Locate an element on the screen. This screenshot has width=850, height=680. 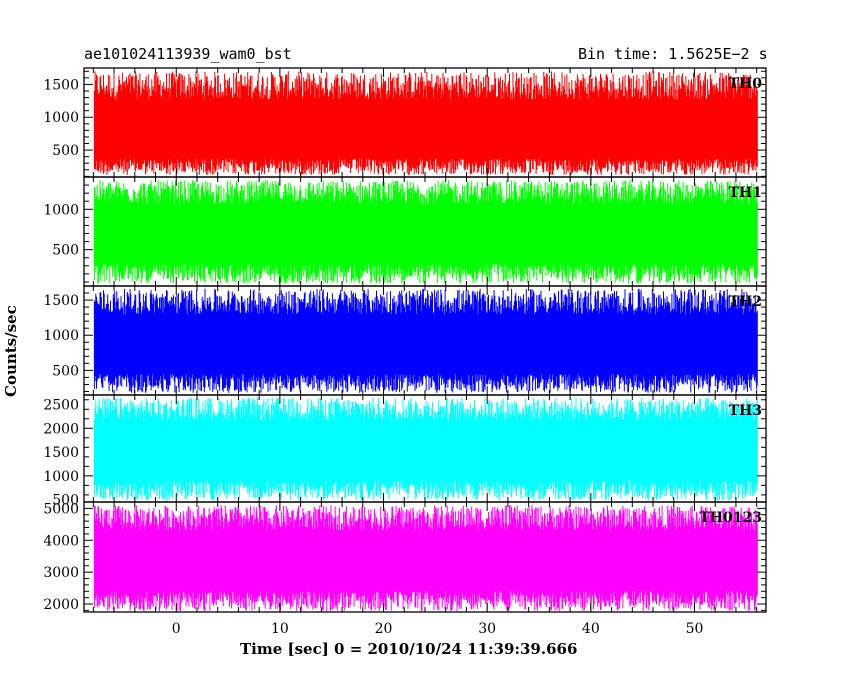
x-tick-label: 50 is located at coordinates (695, 629).